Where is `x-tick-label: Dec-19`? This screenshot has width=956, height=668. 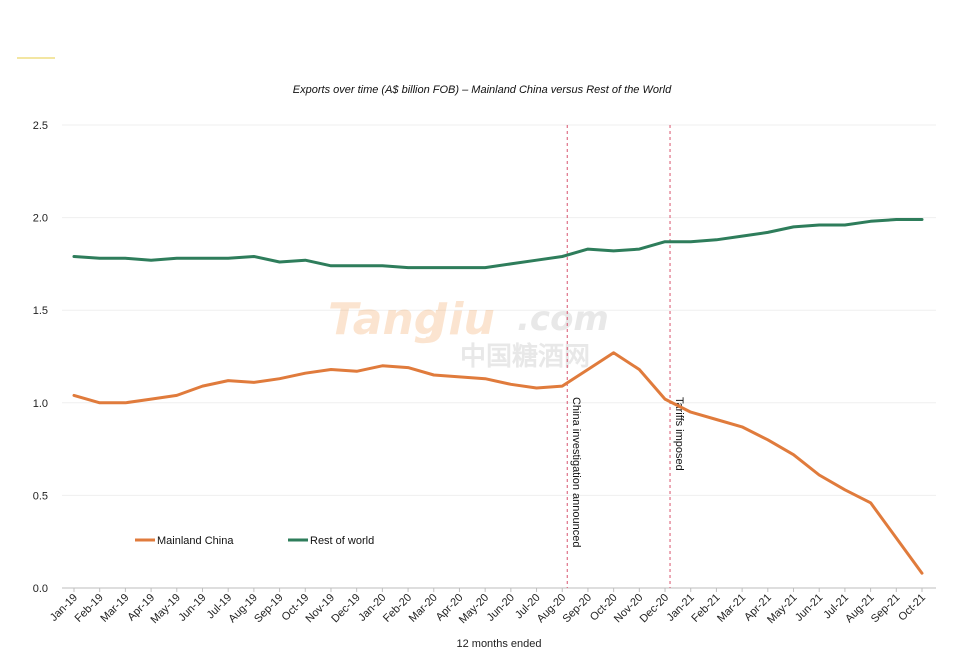 x-tick-label: Dec-19 is located at coordinates (346, 609).